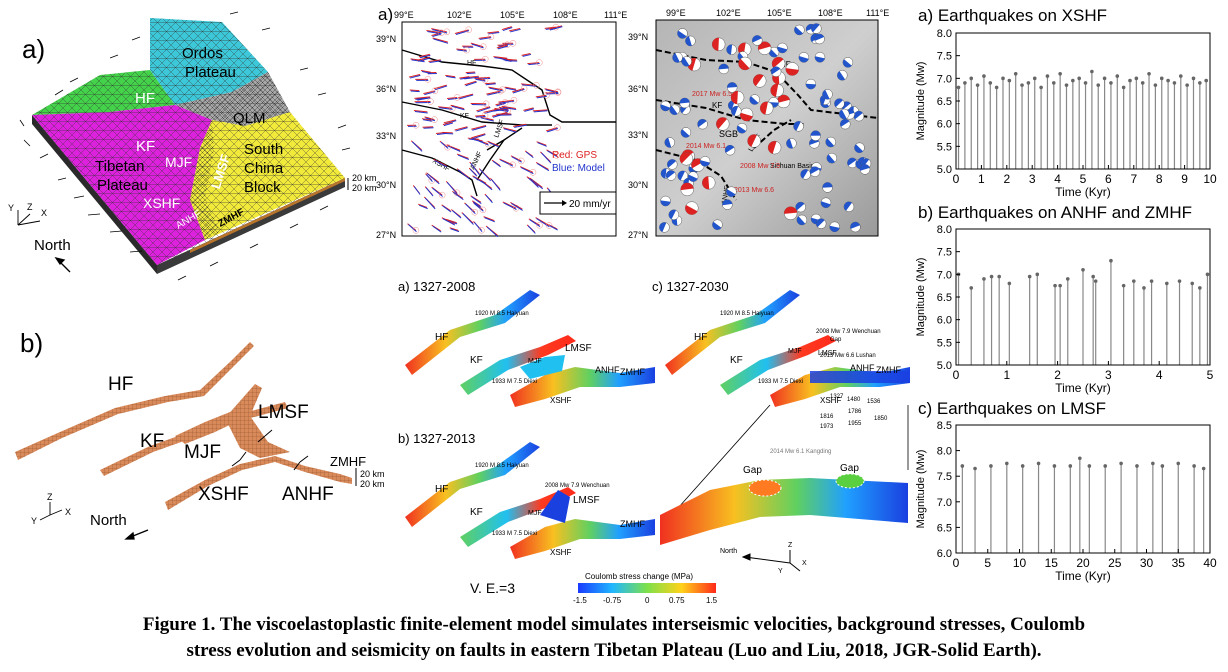 The height and width of the screenshot is (672, 1228). Describe the element at coordinates (767, 128) in the screenshot. I see `map-frame` at that location.